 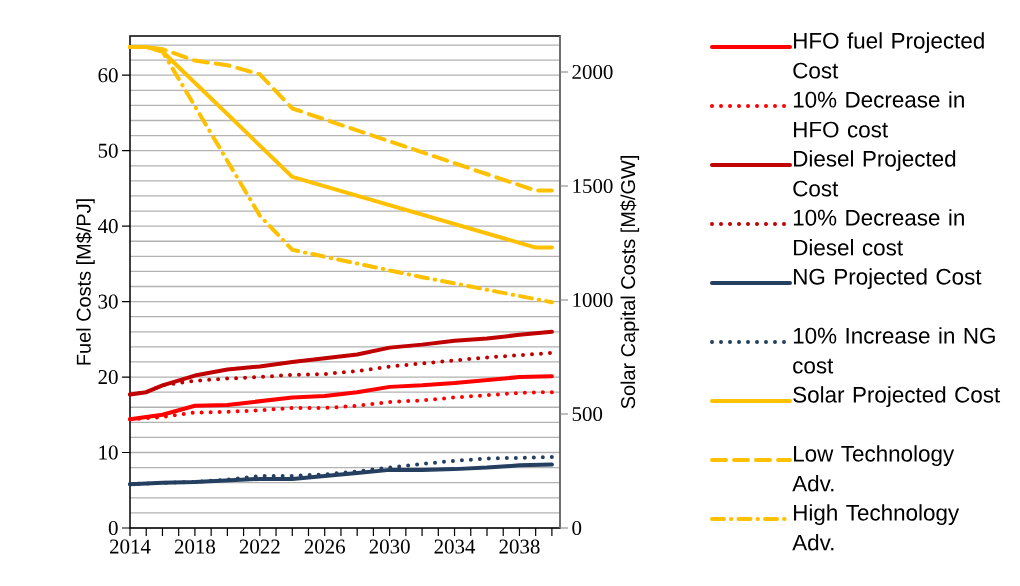 What do you see at coordinates (325, 546) in the screenshot?
I see `x-tick-label: 2026` at bounding box center [325, 546].